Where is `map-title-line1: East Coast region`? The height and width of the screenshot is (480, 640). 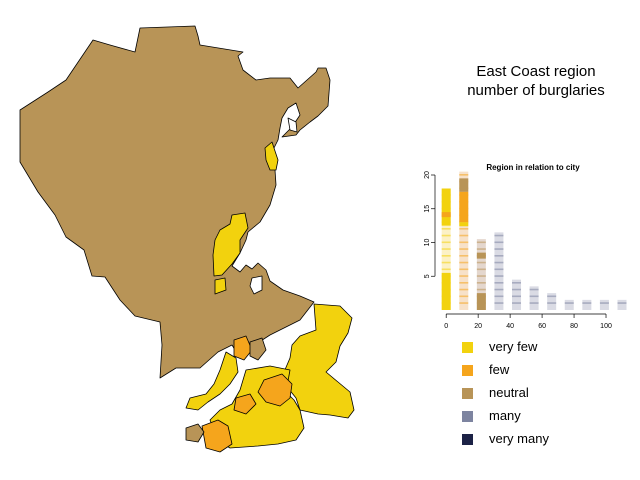 map-title-line1: East Coast region is located at coordinates (536, 71).